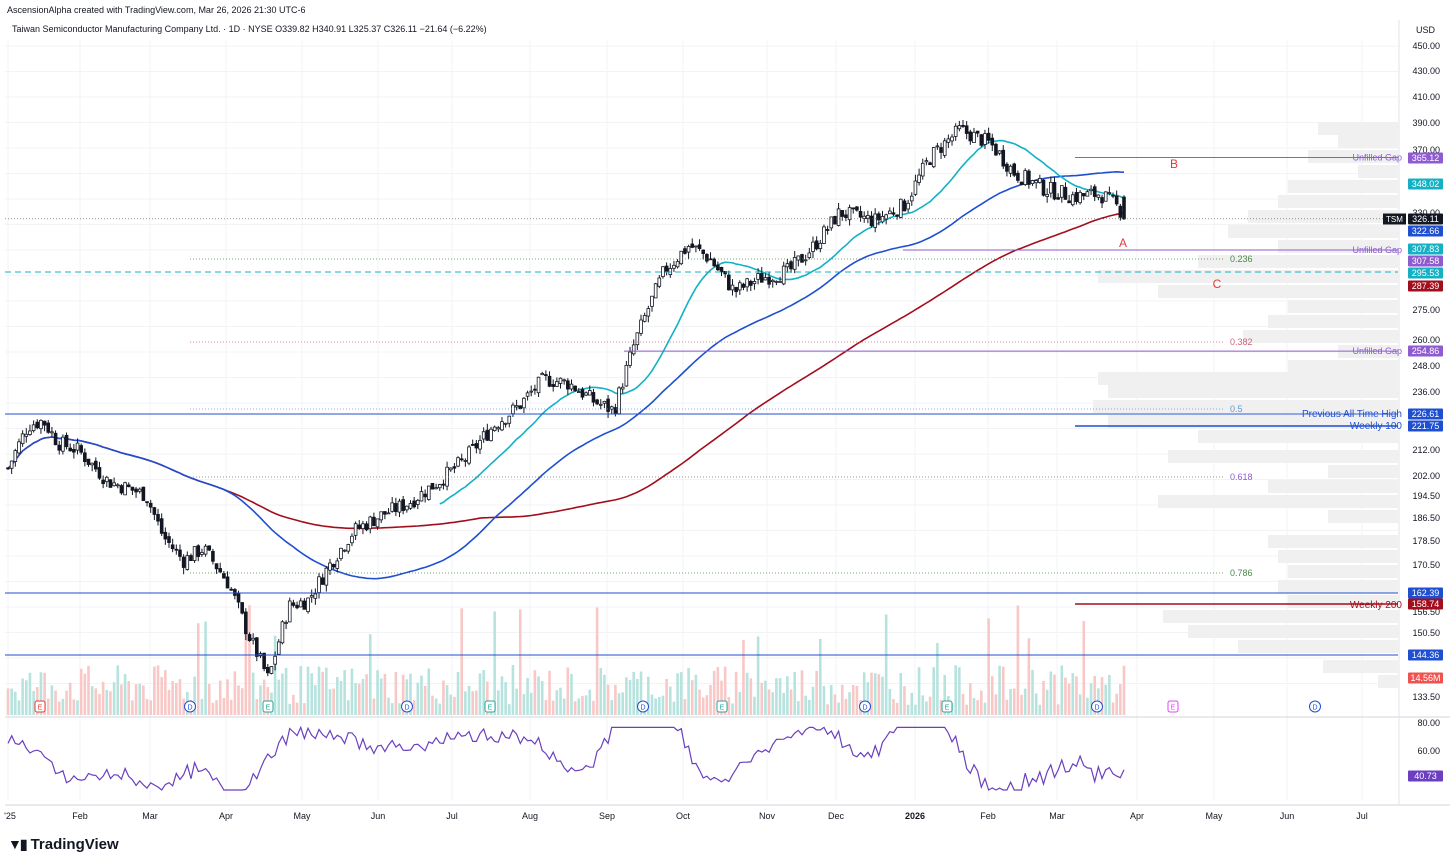  What do you see at coordinates (406, 708) in the screenshot?
I see `dividend-marker-label: D` at bounding box center [406, 708].